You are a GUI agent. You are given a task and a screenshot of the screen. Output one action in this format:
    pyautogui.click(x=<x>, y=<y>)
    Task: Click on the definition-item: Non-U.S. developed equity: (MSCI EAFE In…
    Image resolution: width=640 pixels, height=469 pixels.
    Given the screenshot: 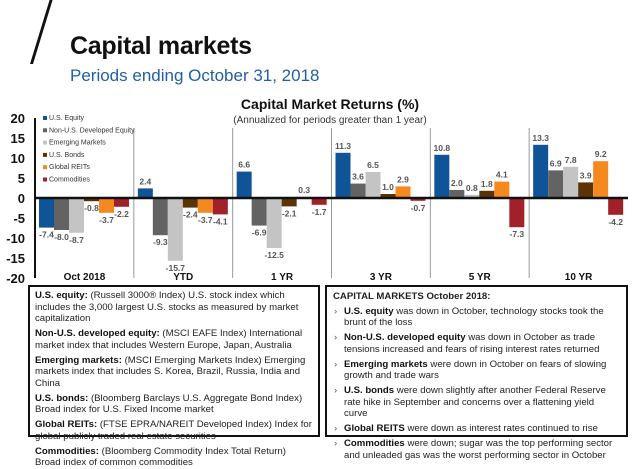 What is the action you would take?
    pyautogui.click(x=174, y=339)
    